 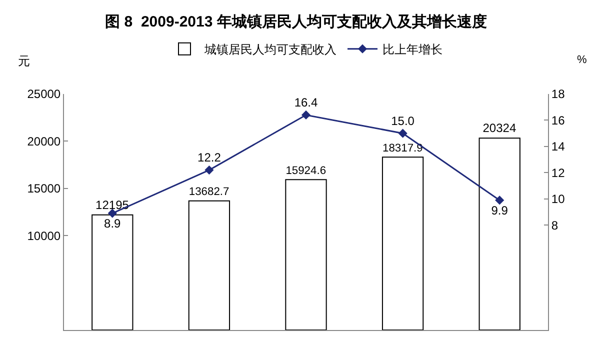 I want to click on data-label: 20324, so click(x=499, y=128).